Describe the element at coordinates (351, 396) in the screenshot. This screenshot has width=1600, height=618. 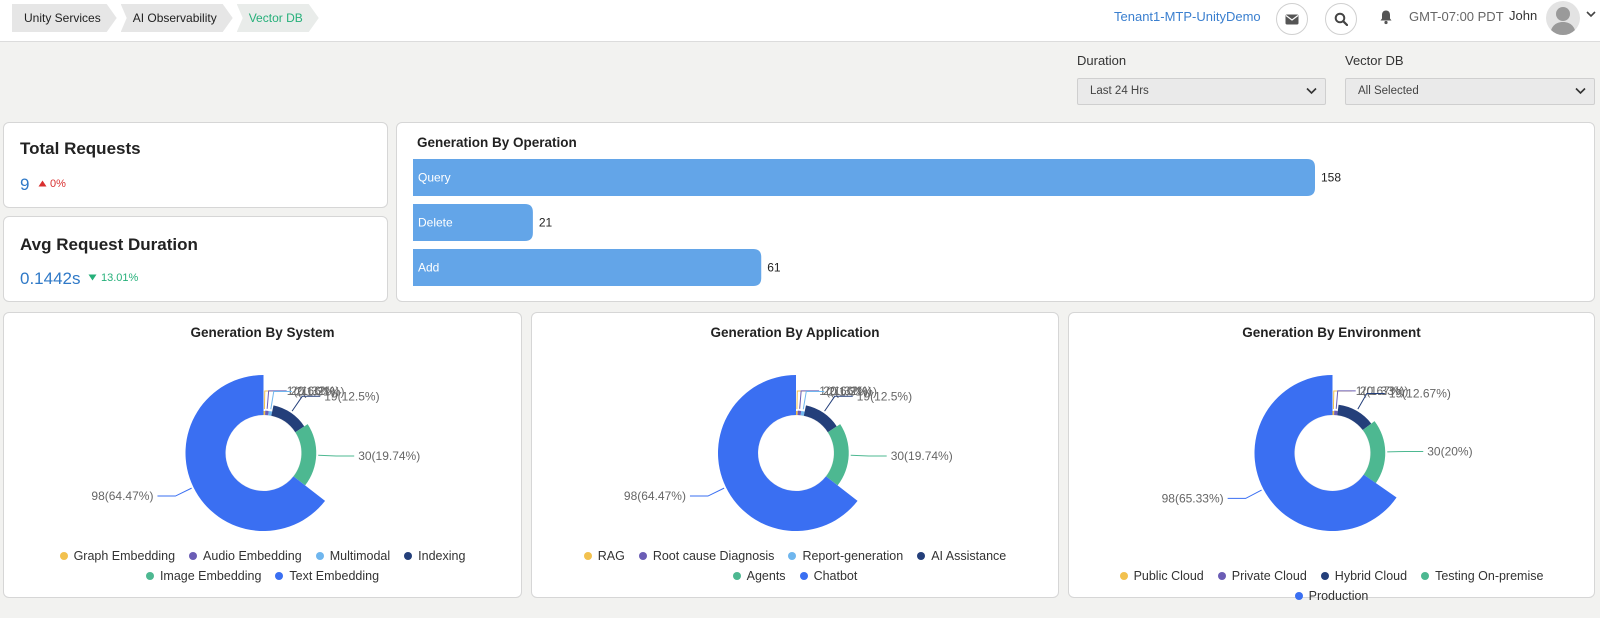
I see `slice-data-label: 19(12.5%)` at that location.